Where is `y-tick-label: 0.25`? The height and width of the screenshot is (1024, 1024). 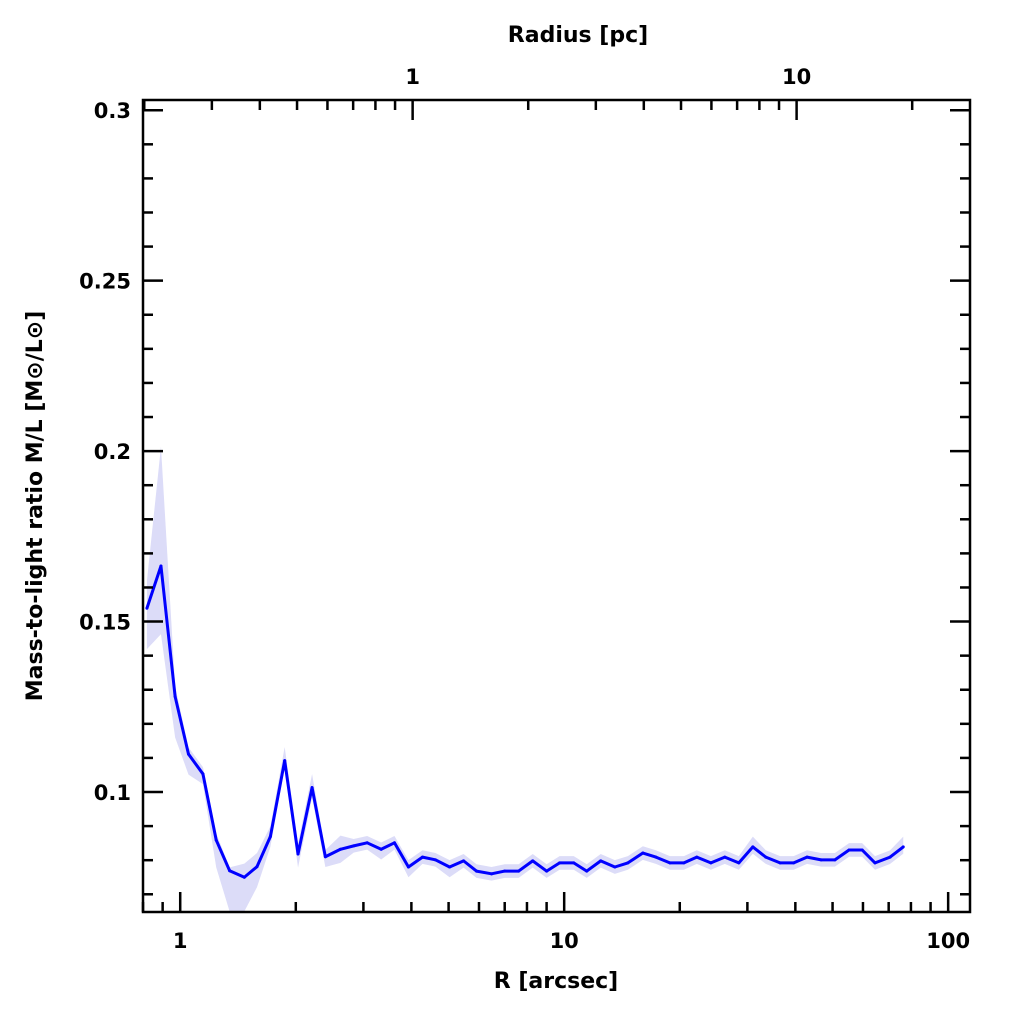 y-tick-label: 0.25 is located at coordinates (105, 282).